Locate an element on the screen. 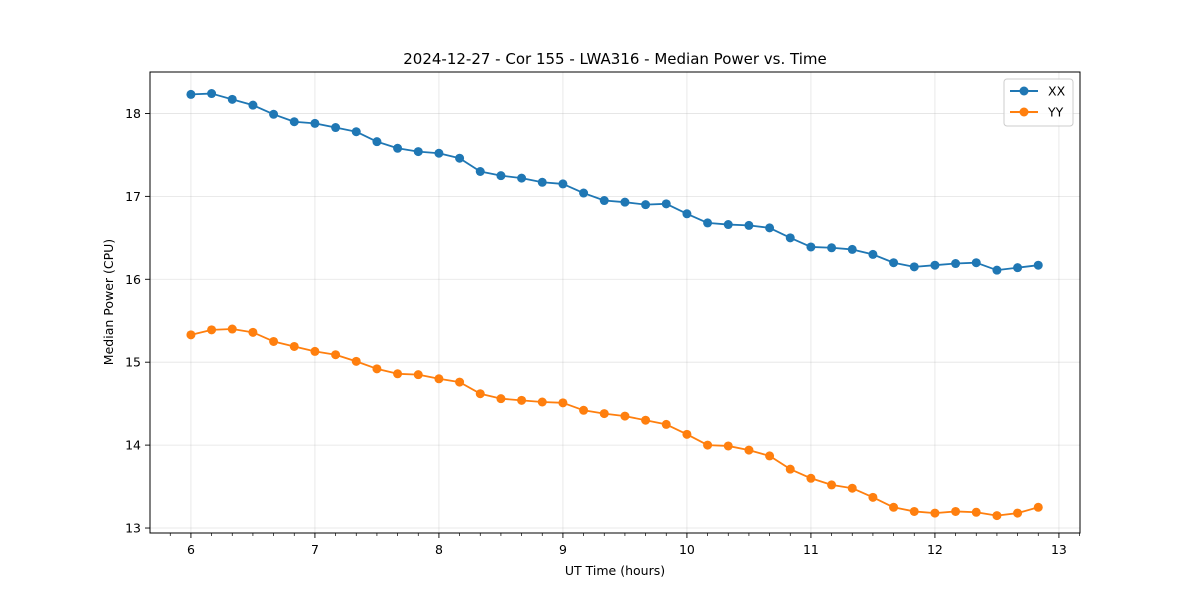 This screenshot has width=1200, height=604. y-tick-label: 16 is located at coordinates (133, 279).